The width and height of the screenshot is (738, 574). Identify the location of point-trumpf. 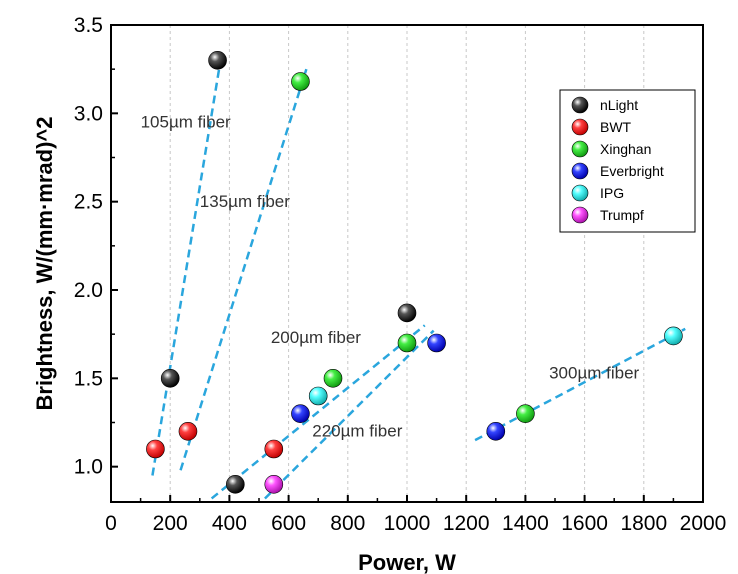
(274, 484).